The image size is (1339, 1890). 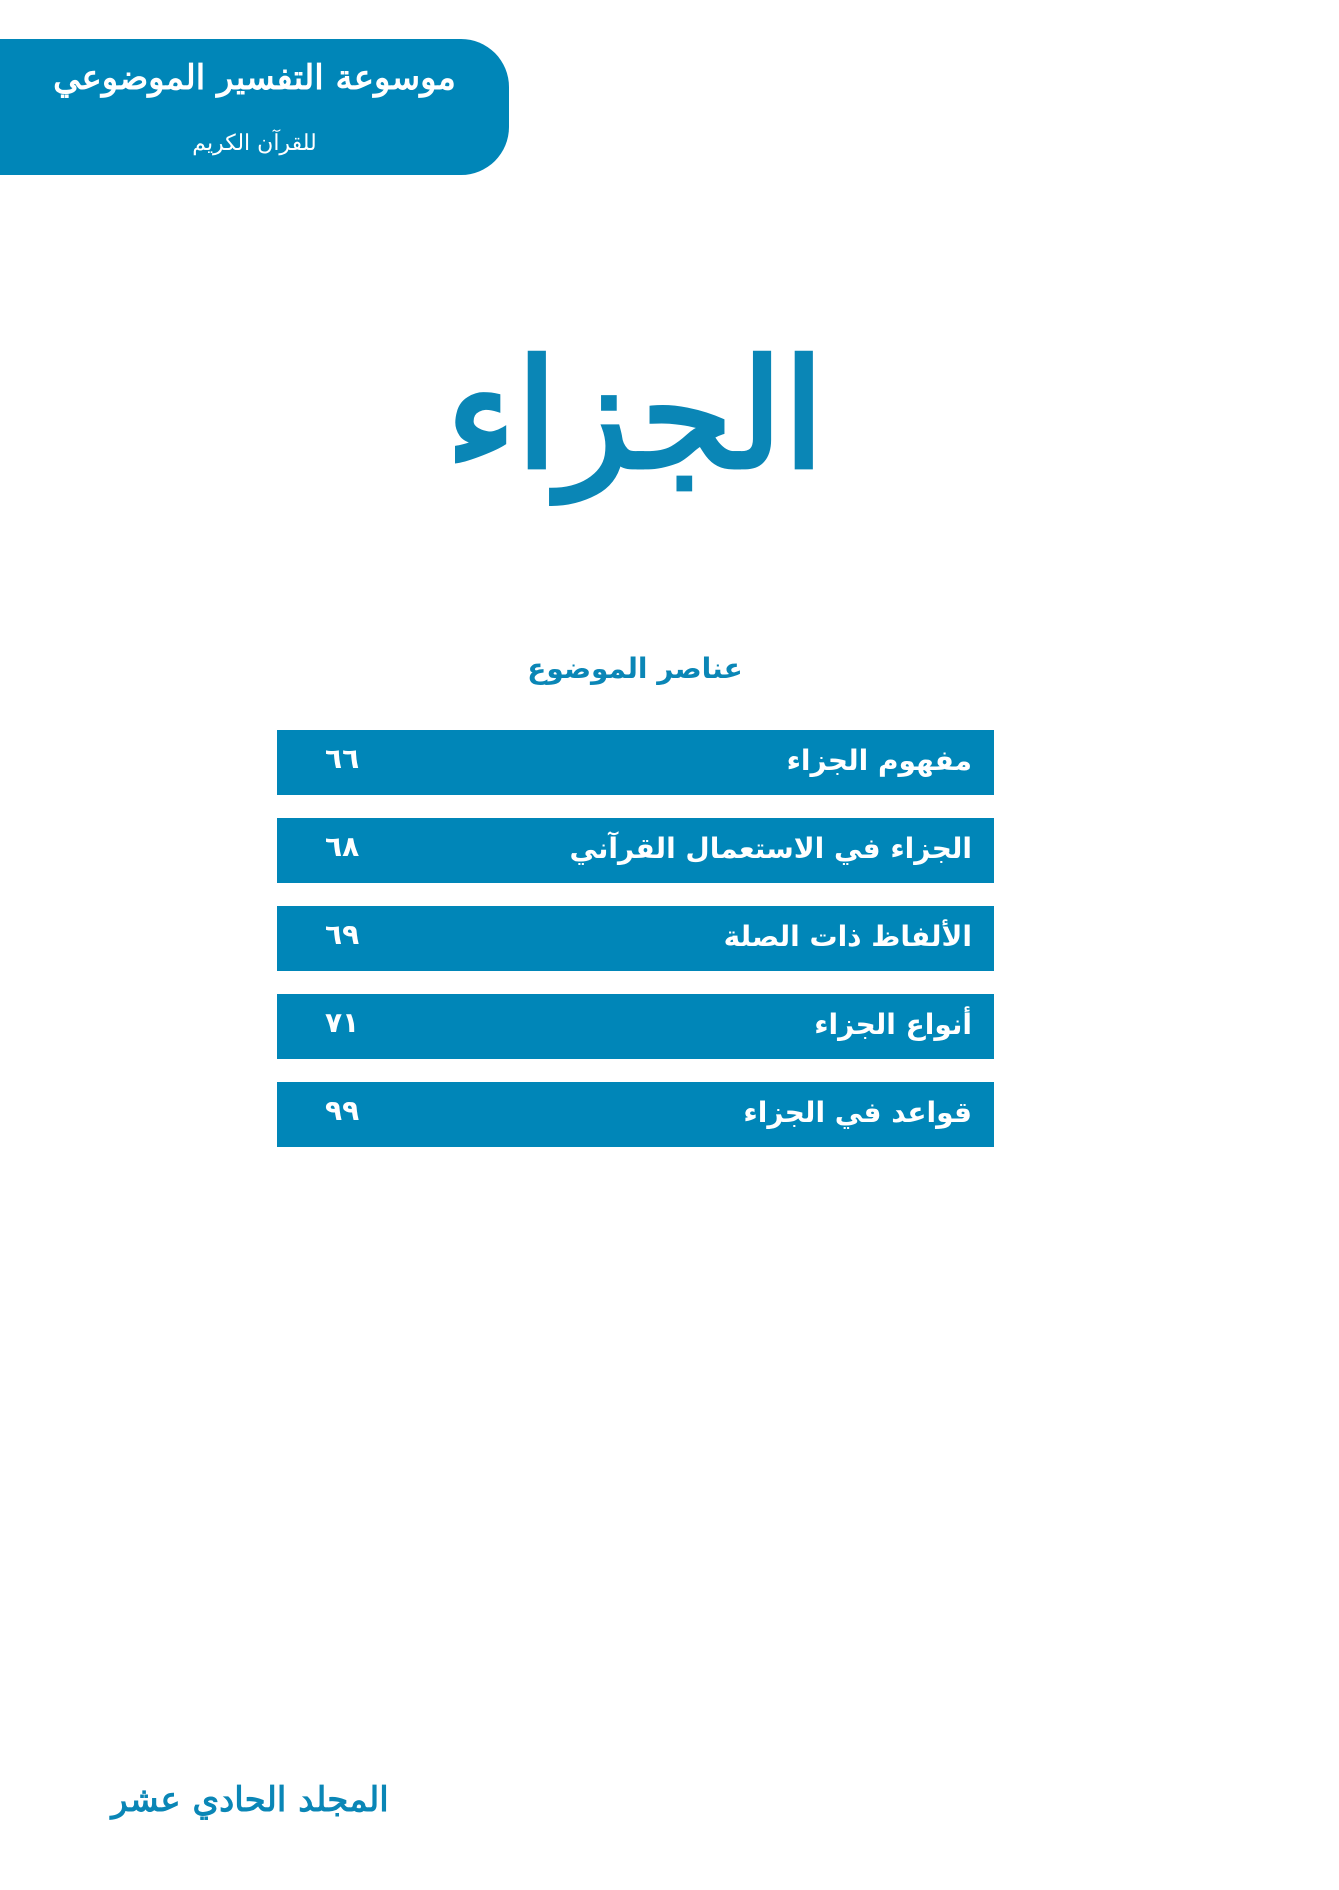 What do you see at coordinates (635, 668) in the screenshot?
I see `contents-heading: عناصر الموضوع` at bounding box center [635, 668].